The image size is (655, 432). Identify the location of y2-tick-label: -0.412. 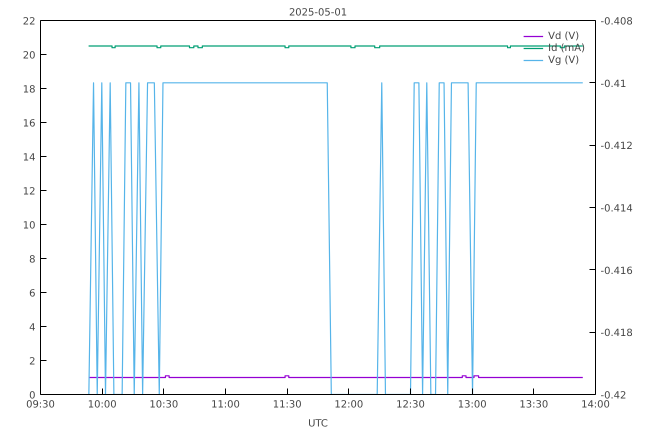
(616, 146).